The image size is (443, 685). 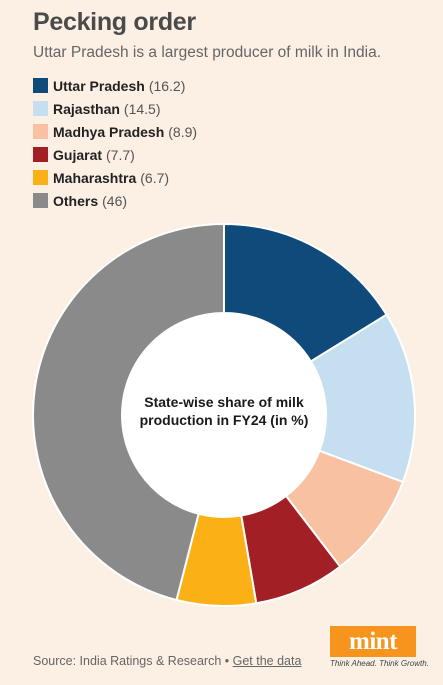 What do you see at coordinates (224, 402) in the screenshot?
I see `center-label-line-1: State-wise share of milk` at bounding box center [224, 402].